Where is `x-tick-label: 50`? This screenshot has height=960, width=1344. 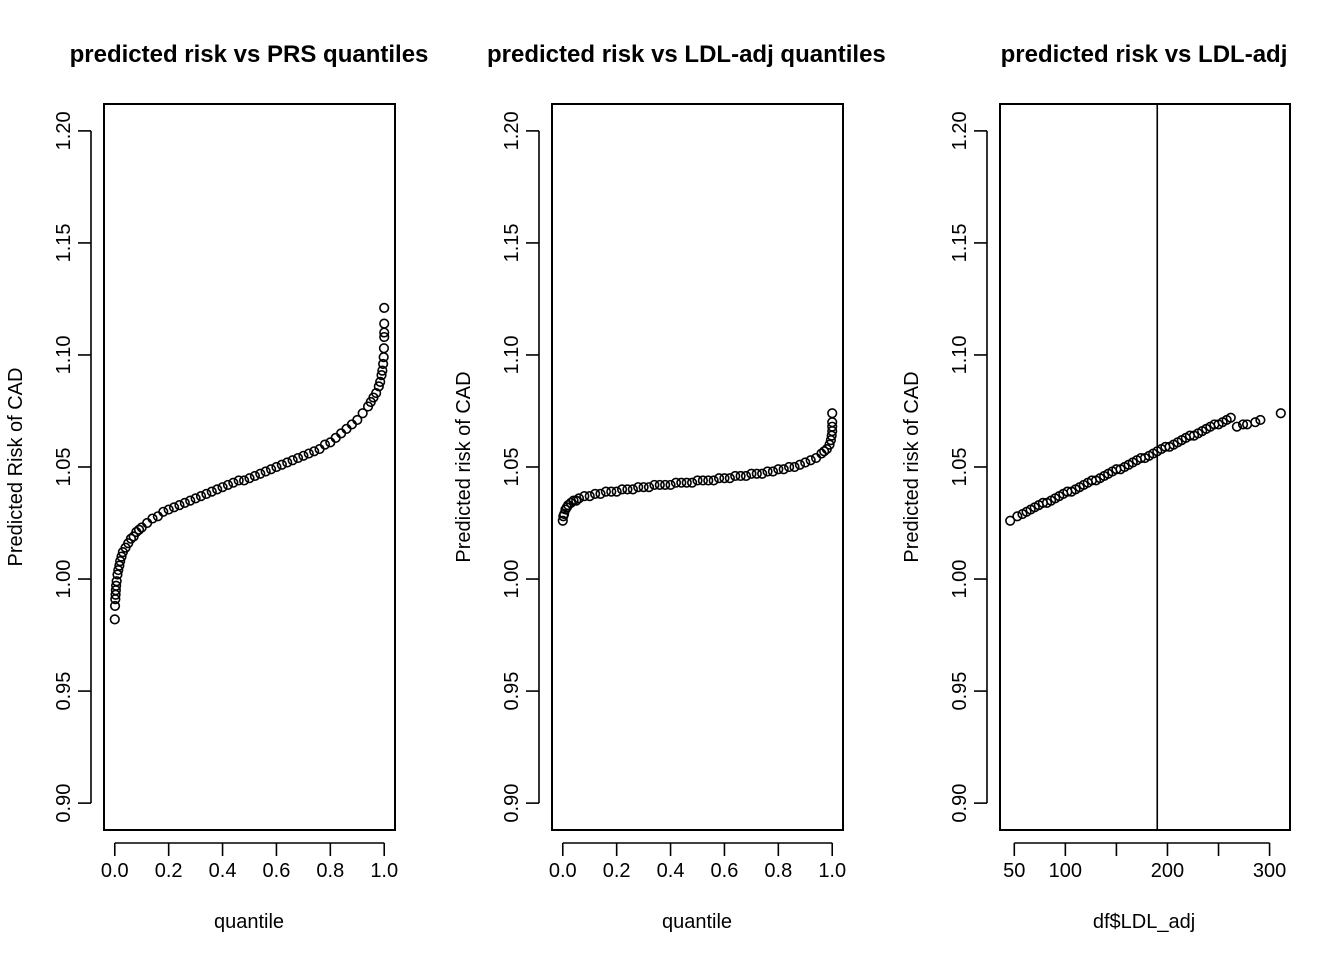
x-tick-label: 50 is located at coordinates (1014, 871).